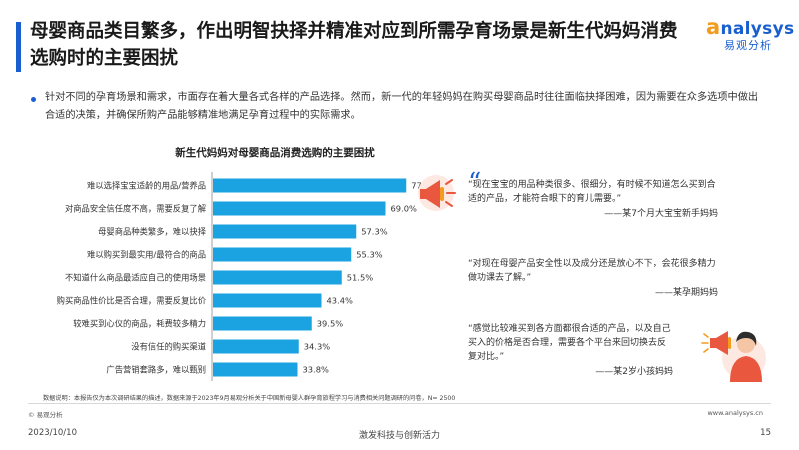 Image resolution: width=799 pixels, height=450 pixels. I want to click on value-label: 51.5%, so click(360, 278).